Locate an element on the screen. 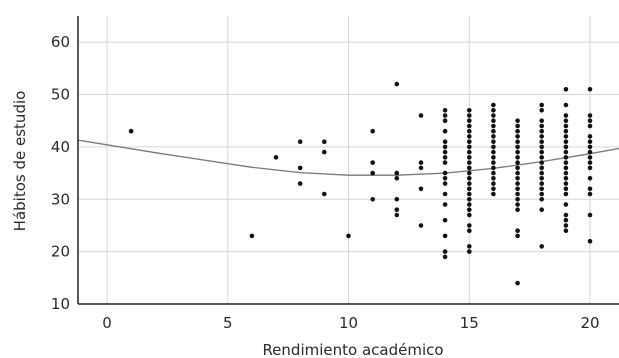  x-axis-label: Rendimiento académico is located at coordinates (352, 349).